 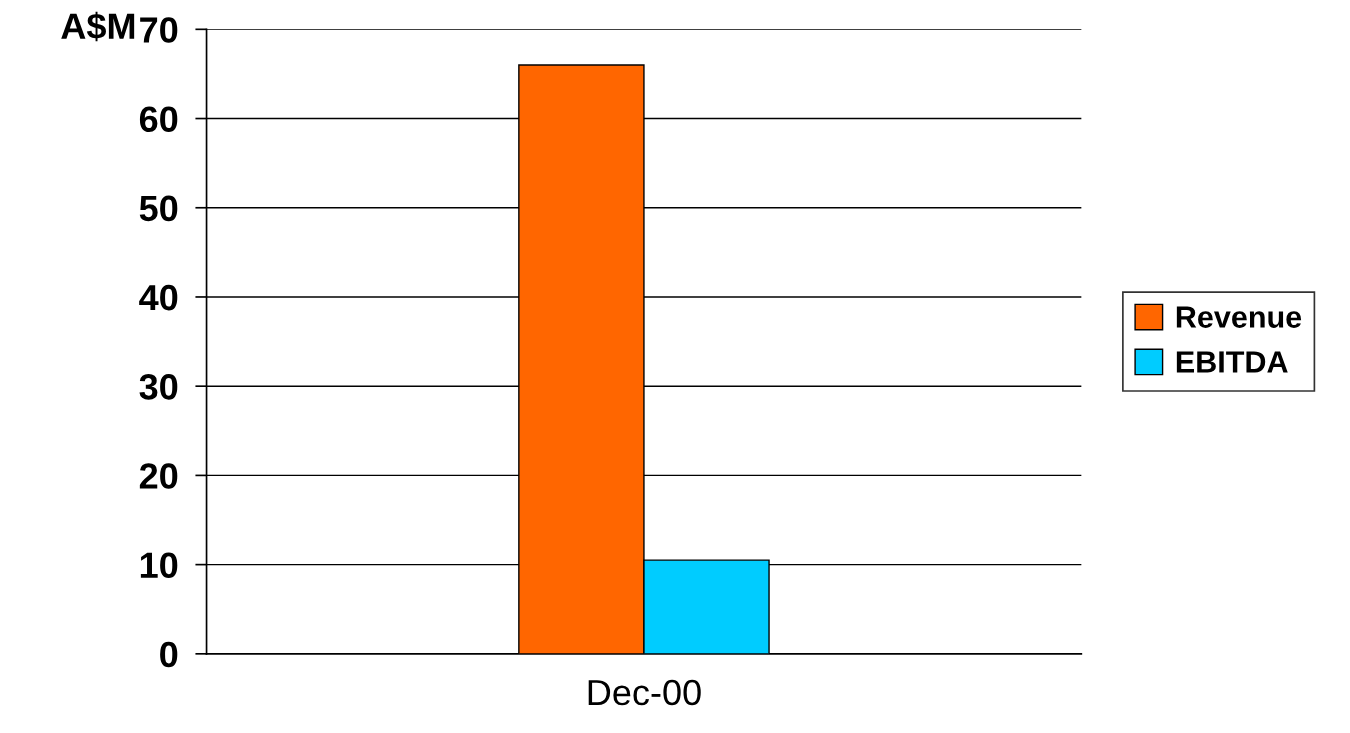 What do you see at coordinates (158, 387) in the screenshot?
I see `y-tick-label: 30` at bounding box center [158, 387].